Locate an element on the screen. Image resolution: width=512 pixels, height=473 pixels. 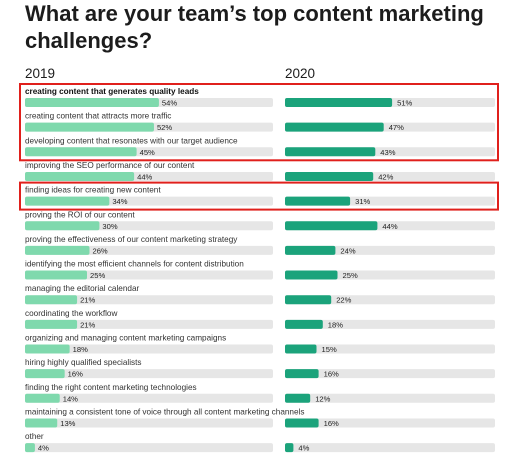
value-label-2020: 43% is located at coordinates (387, 152).